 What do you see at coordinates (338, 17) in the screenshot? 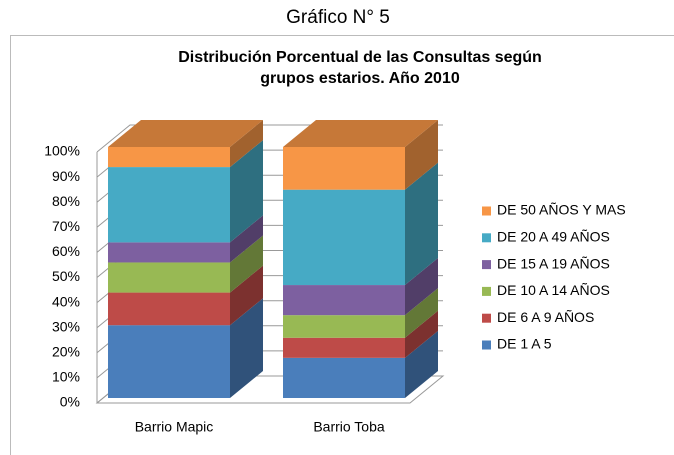
I see `heading: Gráfico N° 5` at bounding box center [338, 17].